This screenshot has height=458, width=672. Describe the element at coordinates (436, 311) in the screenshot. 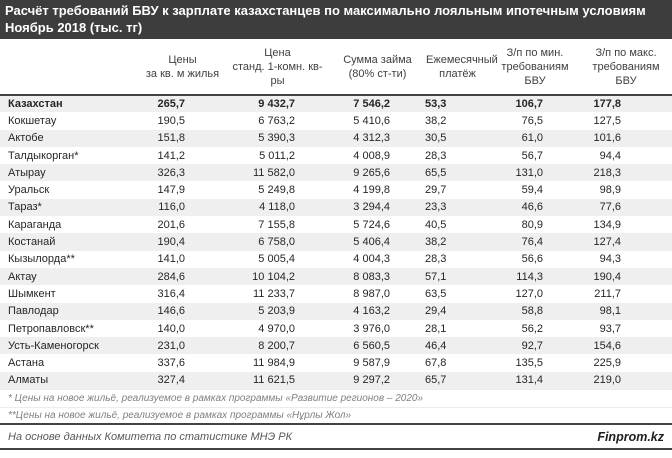

I see `value-cell: 29,4` at that location.